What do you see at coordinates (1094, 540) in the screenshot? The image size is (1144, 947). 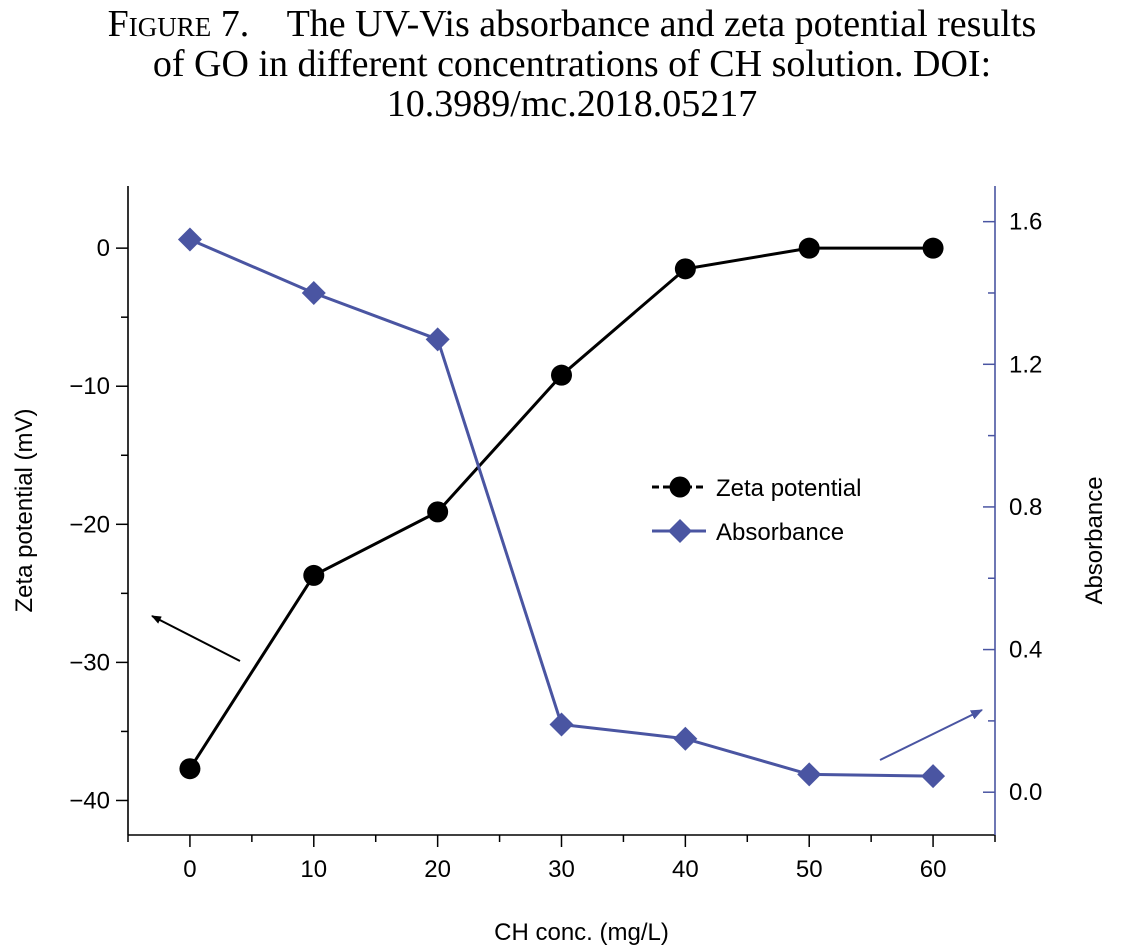 I see `y-right-axis-title: Absorbance` at bounding box center [1094, 540].